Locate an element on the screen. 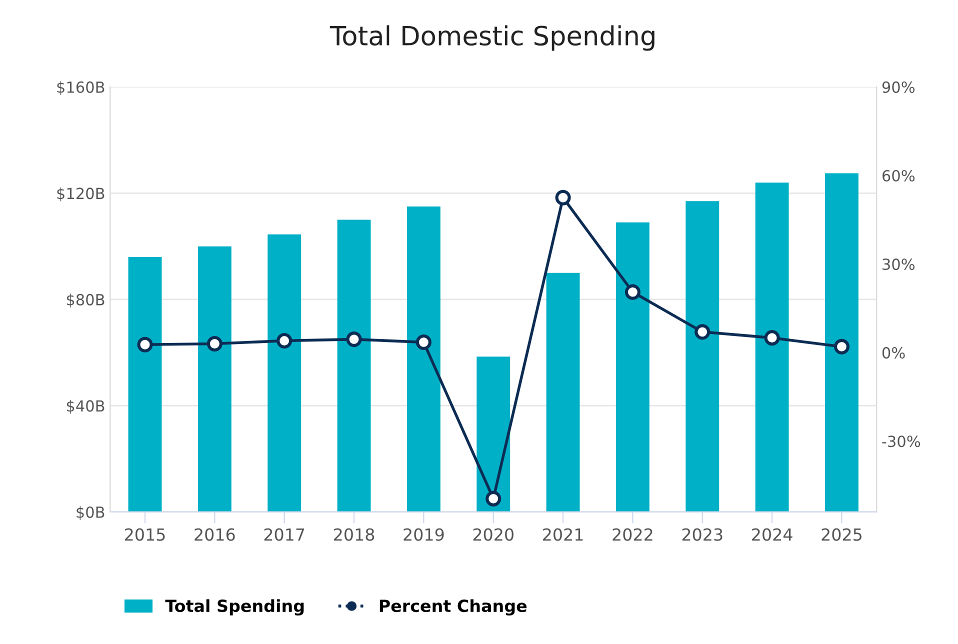  x-tick-label: 2022 is located at coordinates (632, 534).